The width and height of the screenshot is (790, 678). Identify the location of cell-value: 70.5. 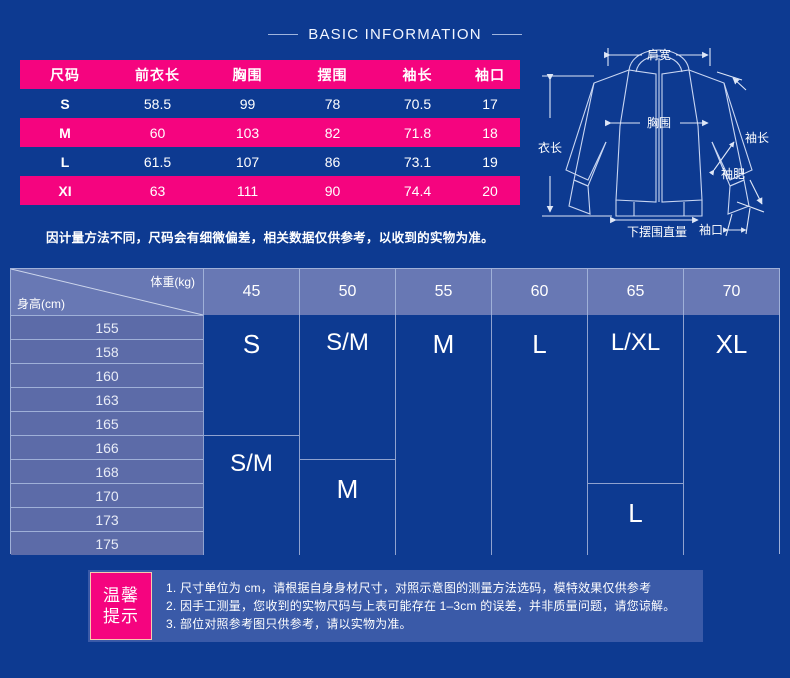
(417, 103).